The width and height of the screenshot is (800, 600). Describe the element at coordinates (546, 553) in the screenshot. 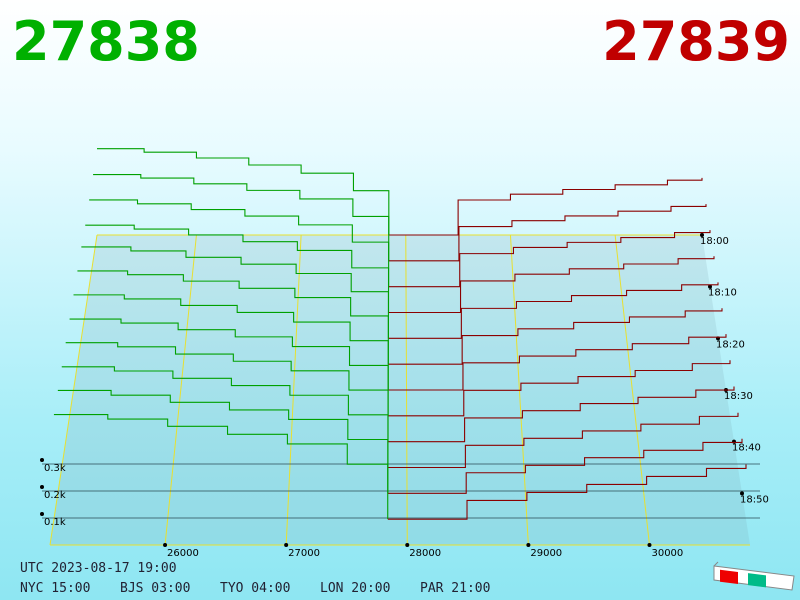

I see `x-tick-label: 29000` at that location.